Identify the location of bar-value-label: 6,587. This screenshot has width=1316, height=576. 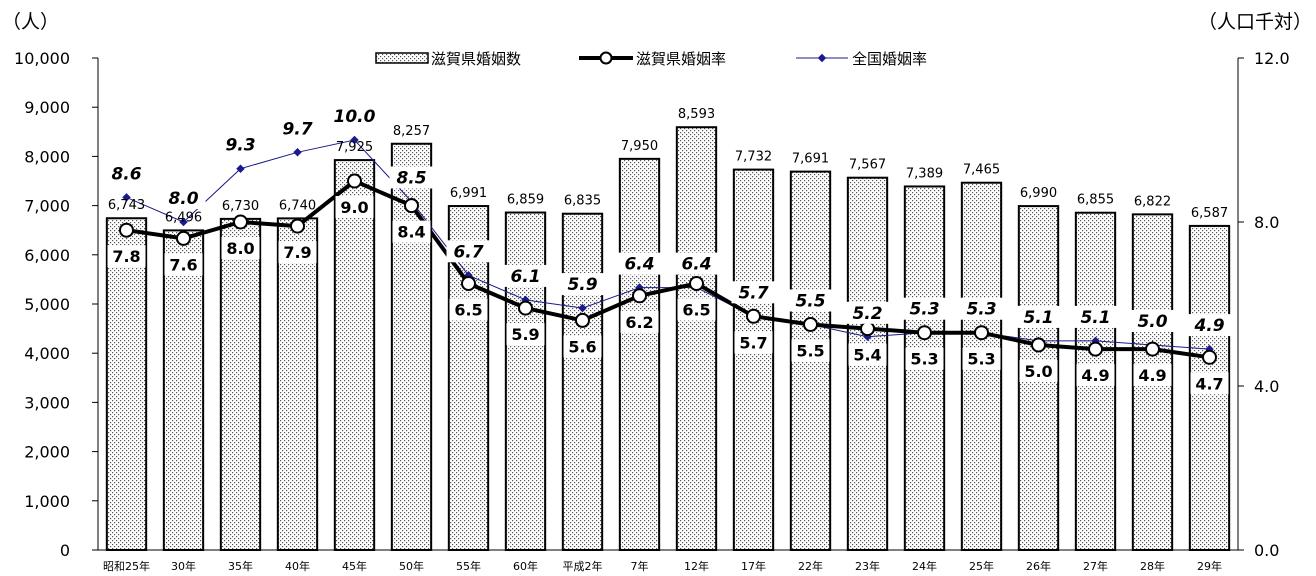
(1209, 213).